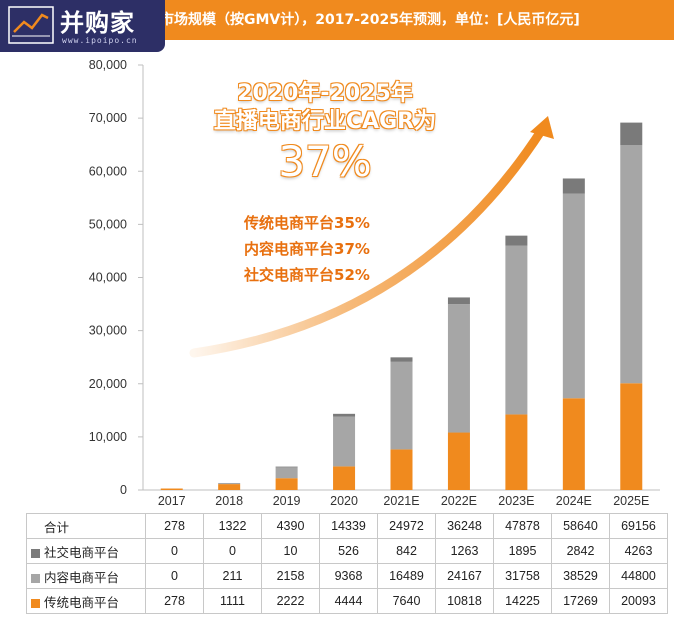 The height and width of the screenshot is (625, 674). What do you see at coordinates (307, 275) in the screenshot?
I see `growth-social: 社交电商平台52%` at bounding box center [307, 275].